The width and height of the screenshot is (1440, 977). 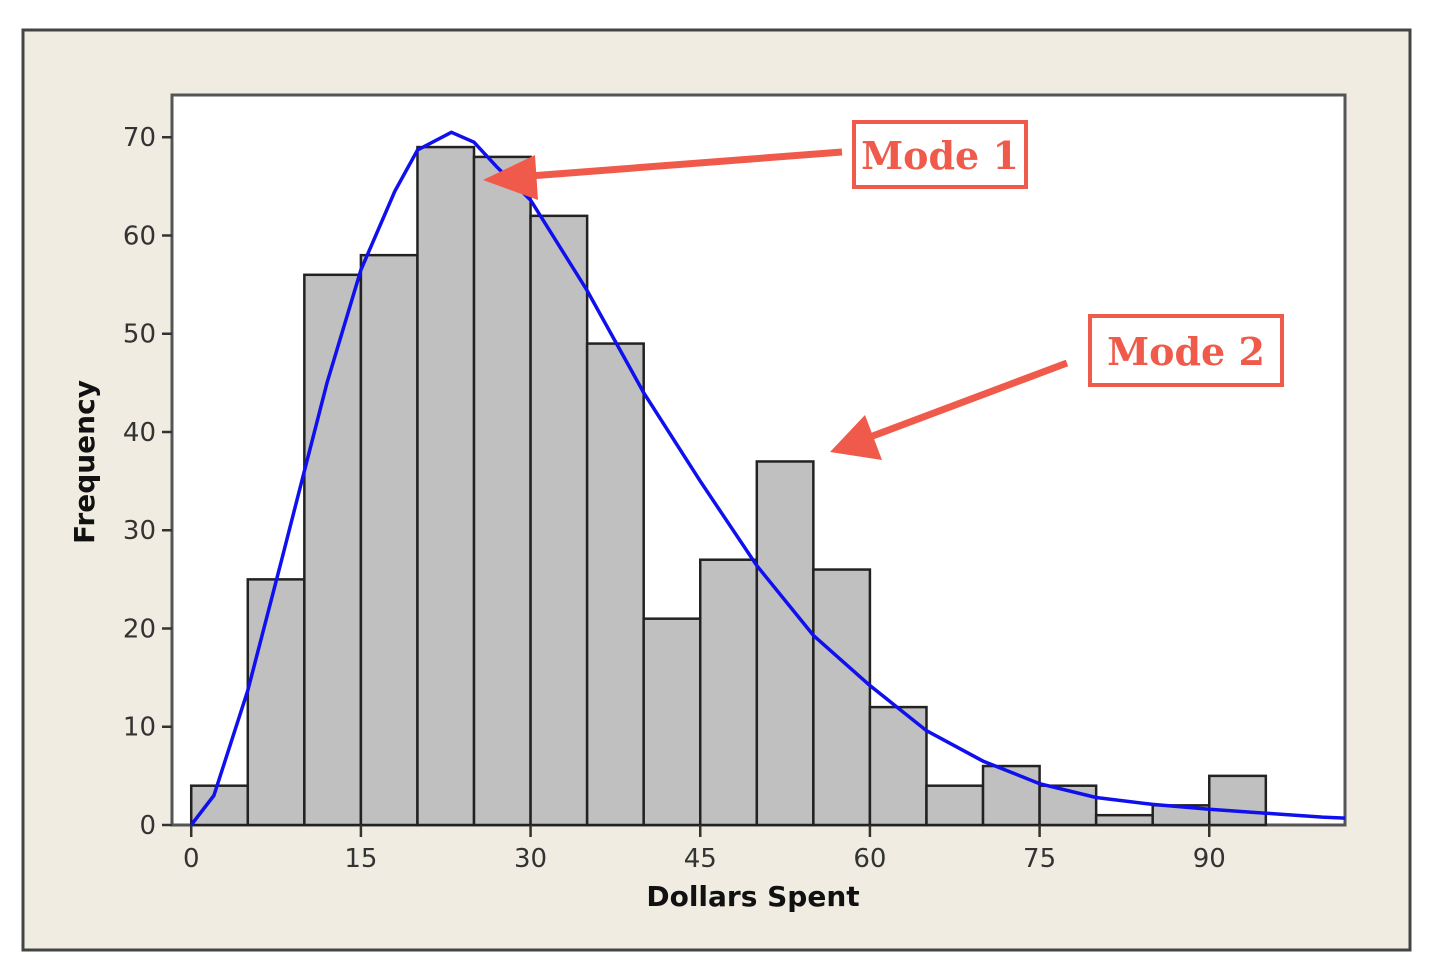 What do you see at coordinates (139, 433) in the screenshot?
I see `y-tick-label: 40` at bounding box center [139, 433].